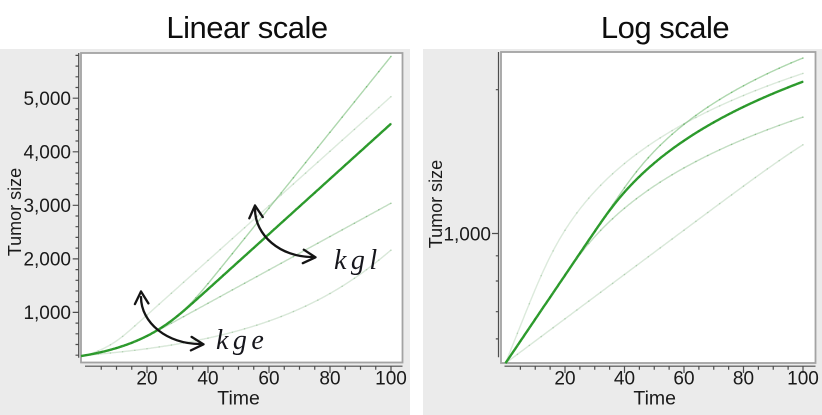 Image resolution: width=822 pixels, height=415 pixels. Describe the element at coordinates (242, 340) in the screenshot. I see `svg-text: kge` at that location.